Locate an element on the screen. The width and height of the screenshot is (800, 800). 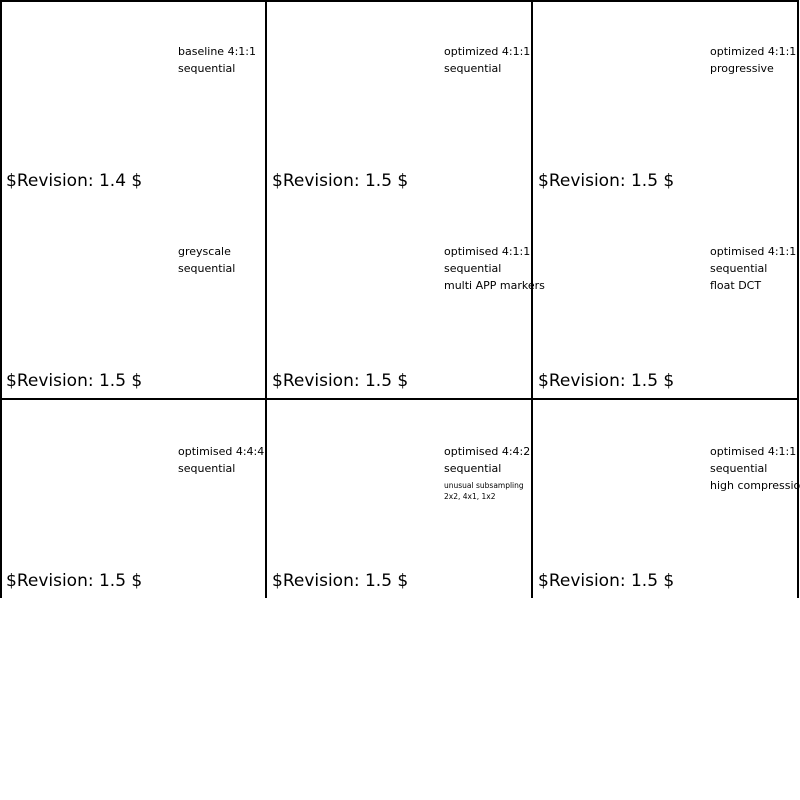
image-description: optimized 4:1:1 sequential is located at coordinates (487, 60).